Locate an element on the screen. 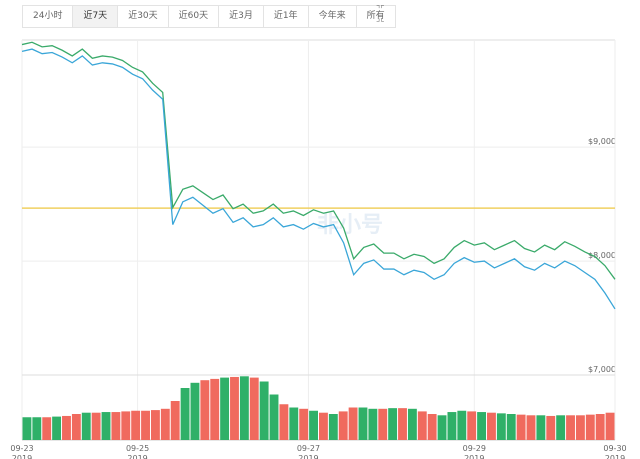  x-tick-label: 09-25 is located at coordinates (137, 448).